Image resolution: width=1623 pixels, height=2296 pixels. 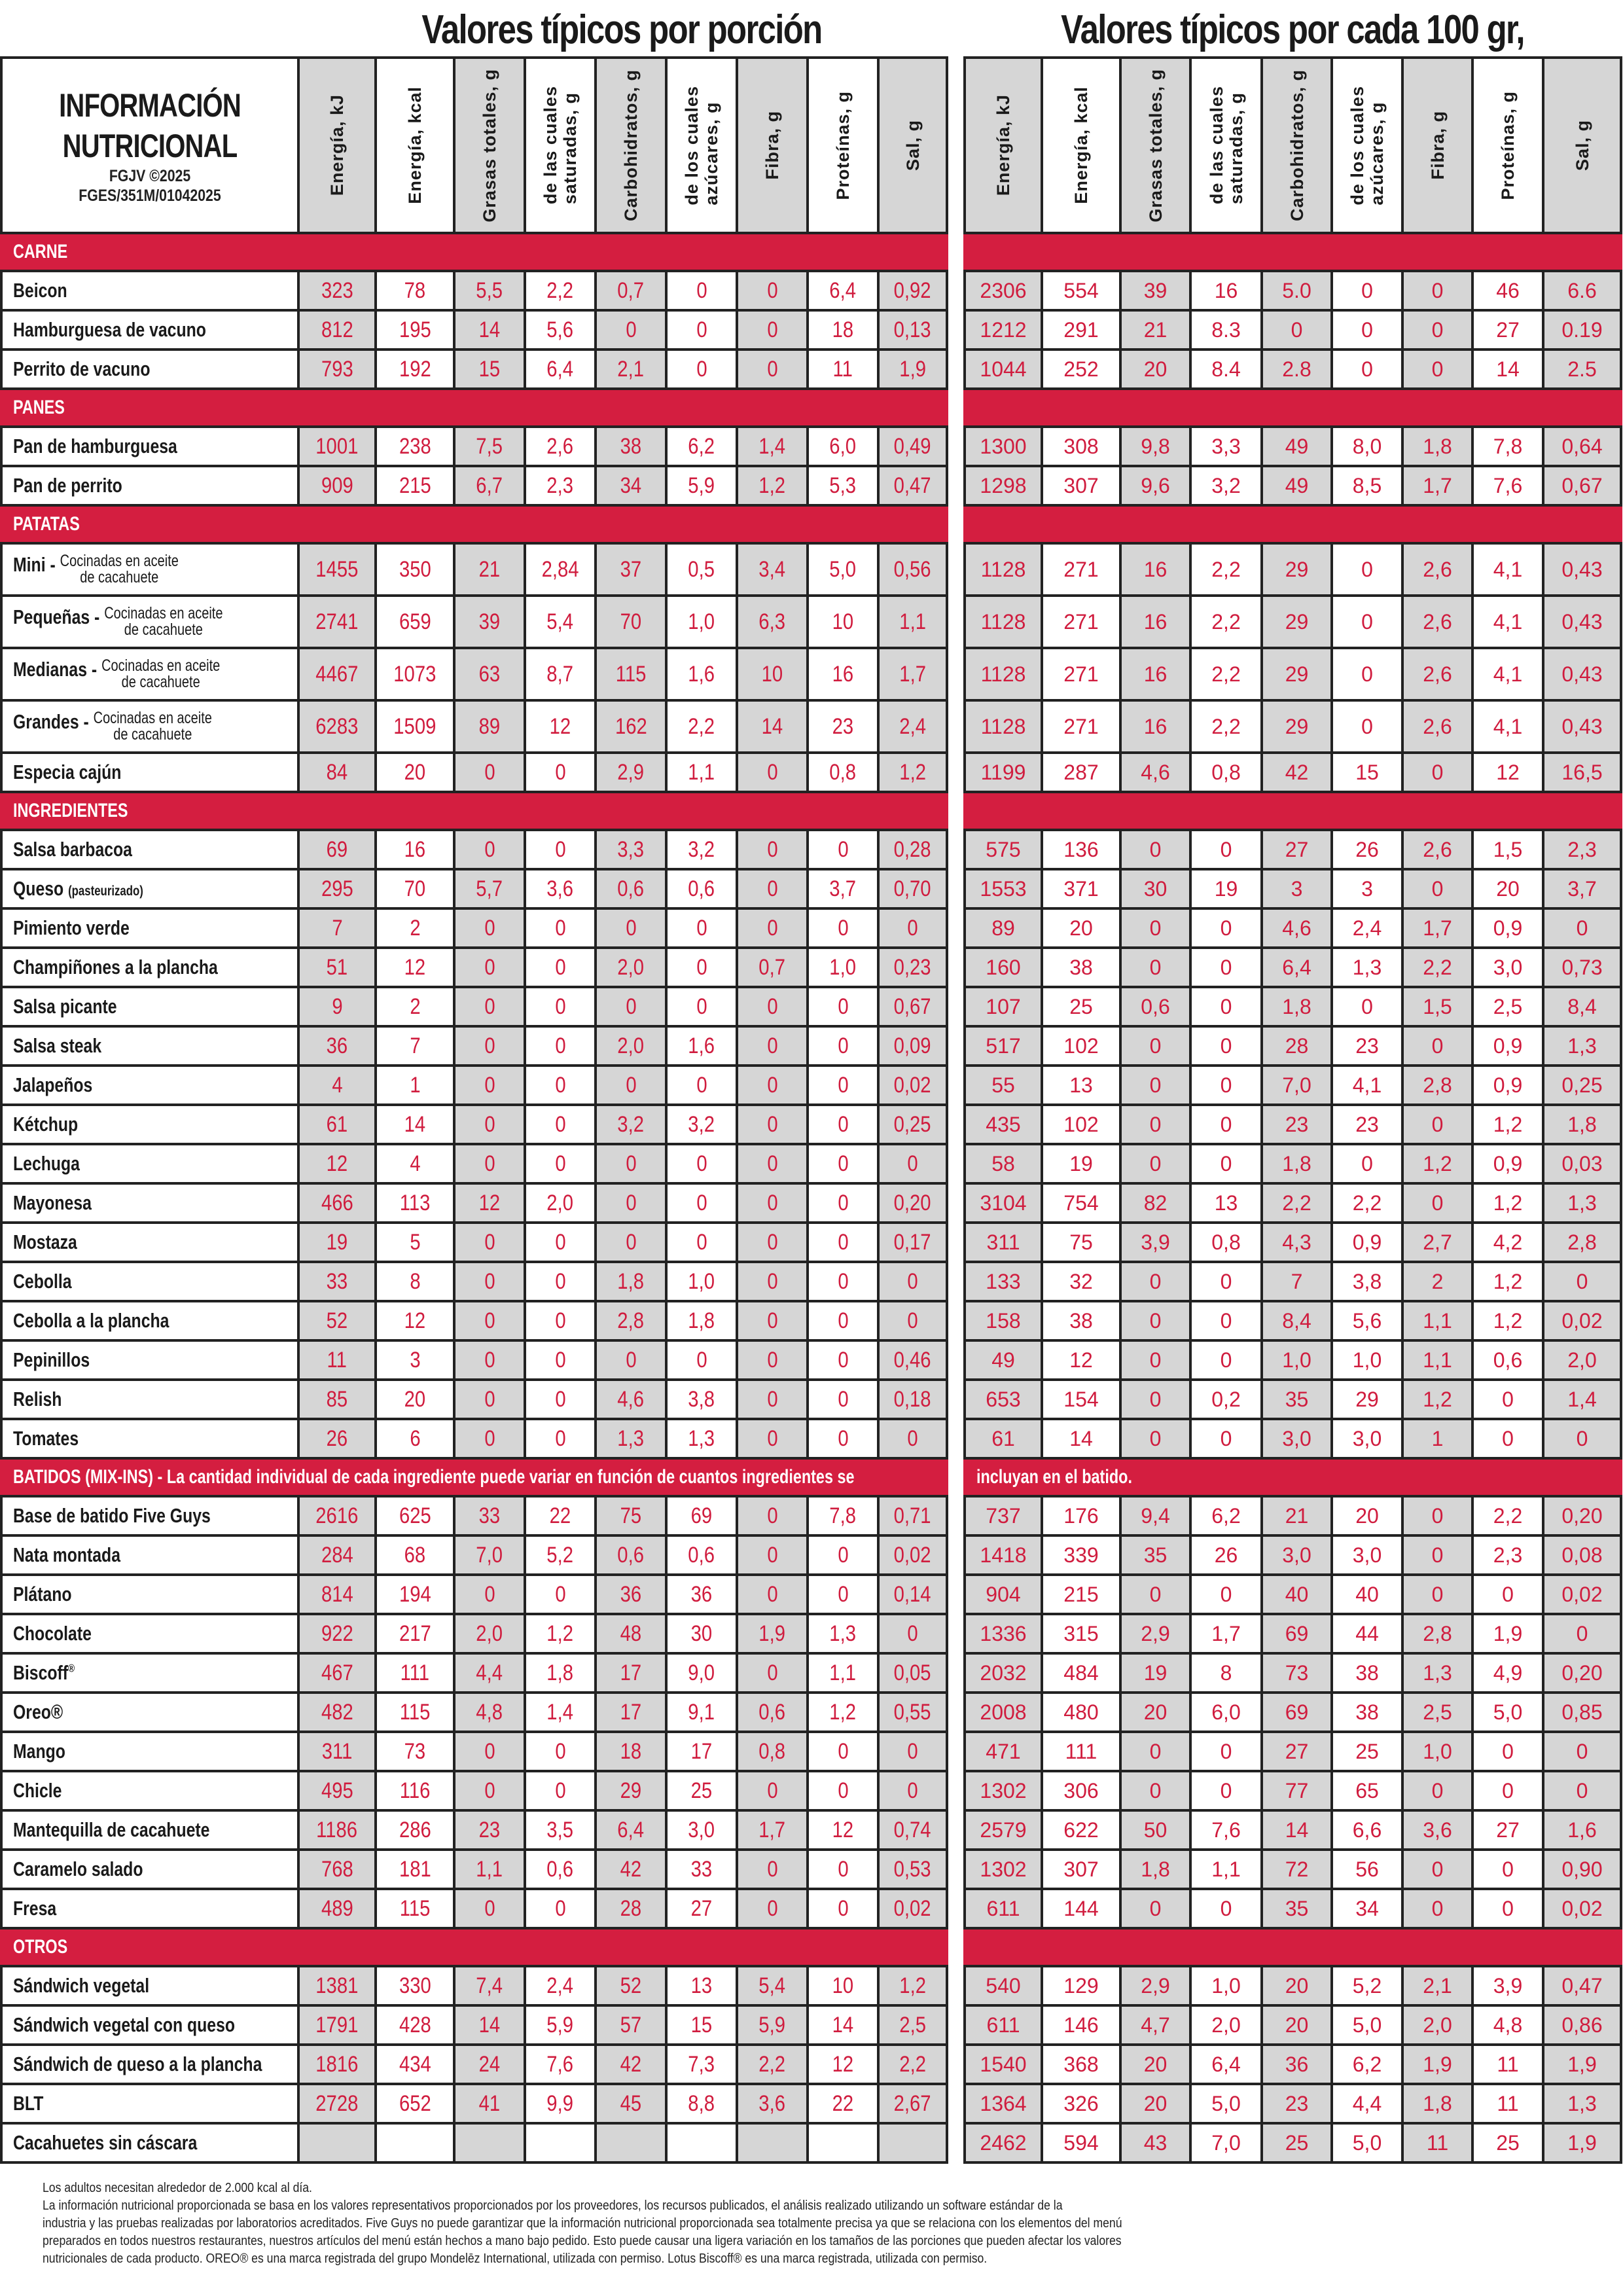 What do you see at coordinates (38, 1711) in the screenshot?
I see `item-name-text: Oreo®` at bounding box center [38, 1711].